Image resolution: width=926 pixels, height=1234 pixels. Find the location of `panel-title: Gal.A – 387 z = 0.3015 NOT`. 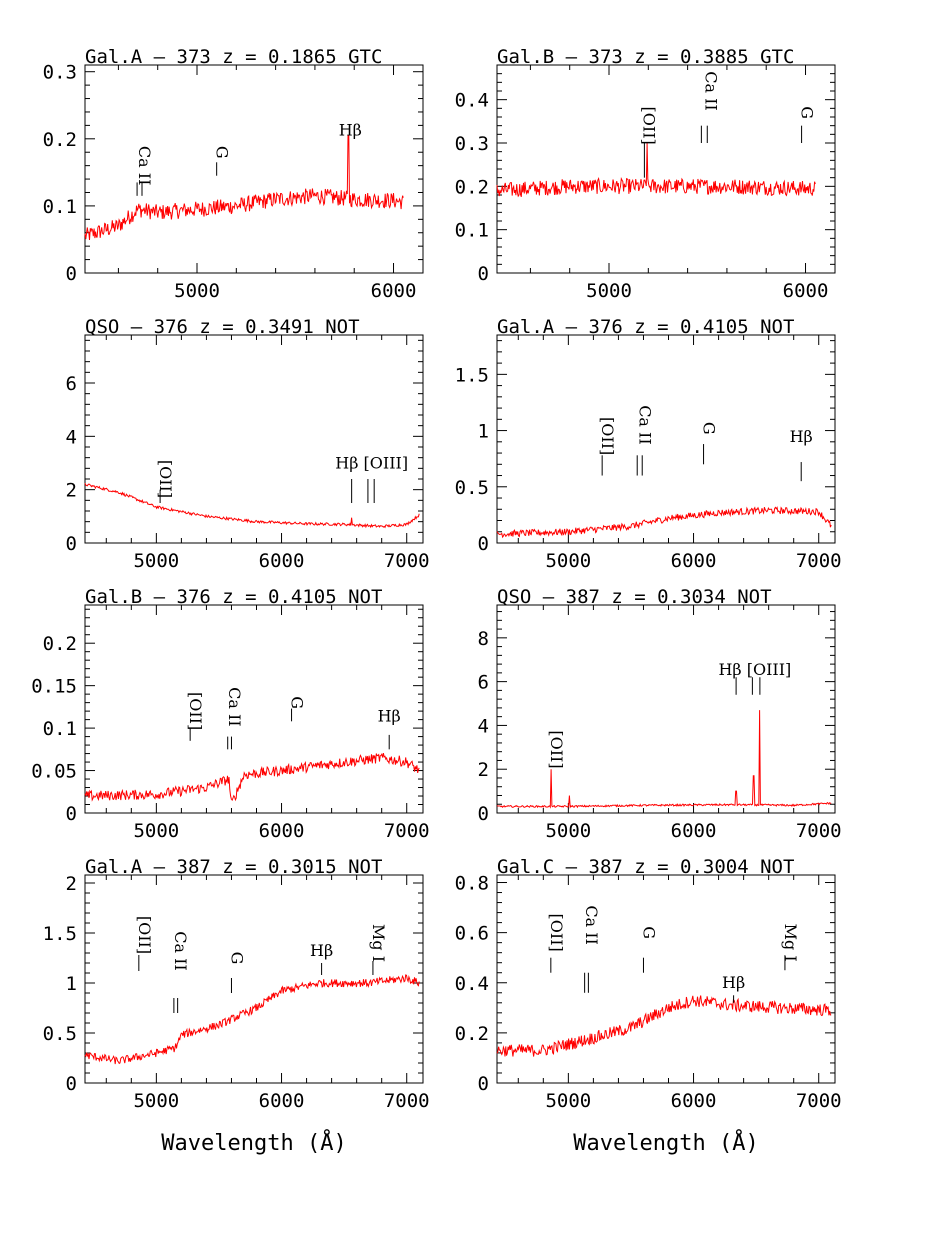

panel-title: Gal.A – 387 z = 0.3015 NOT is located at coordinates (233, 867).